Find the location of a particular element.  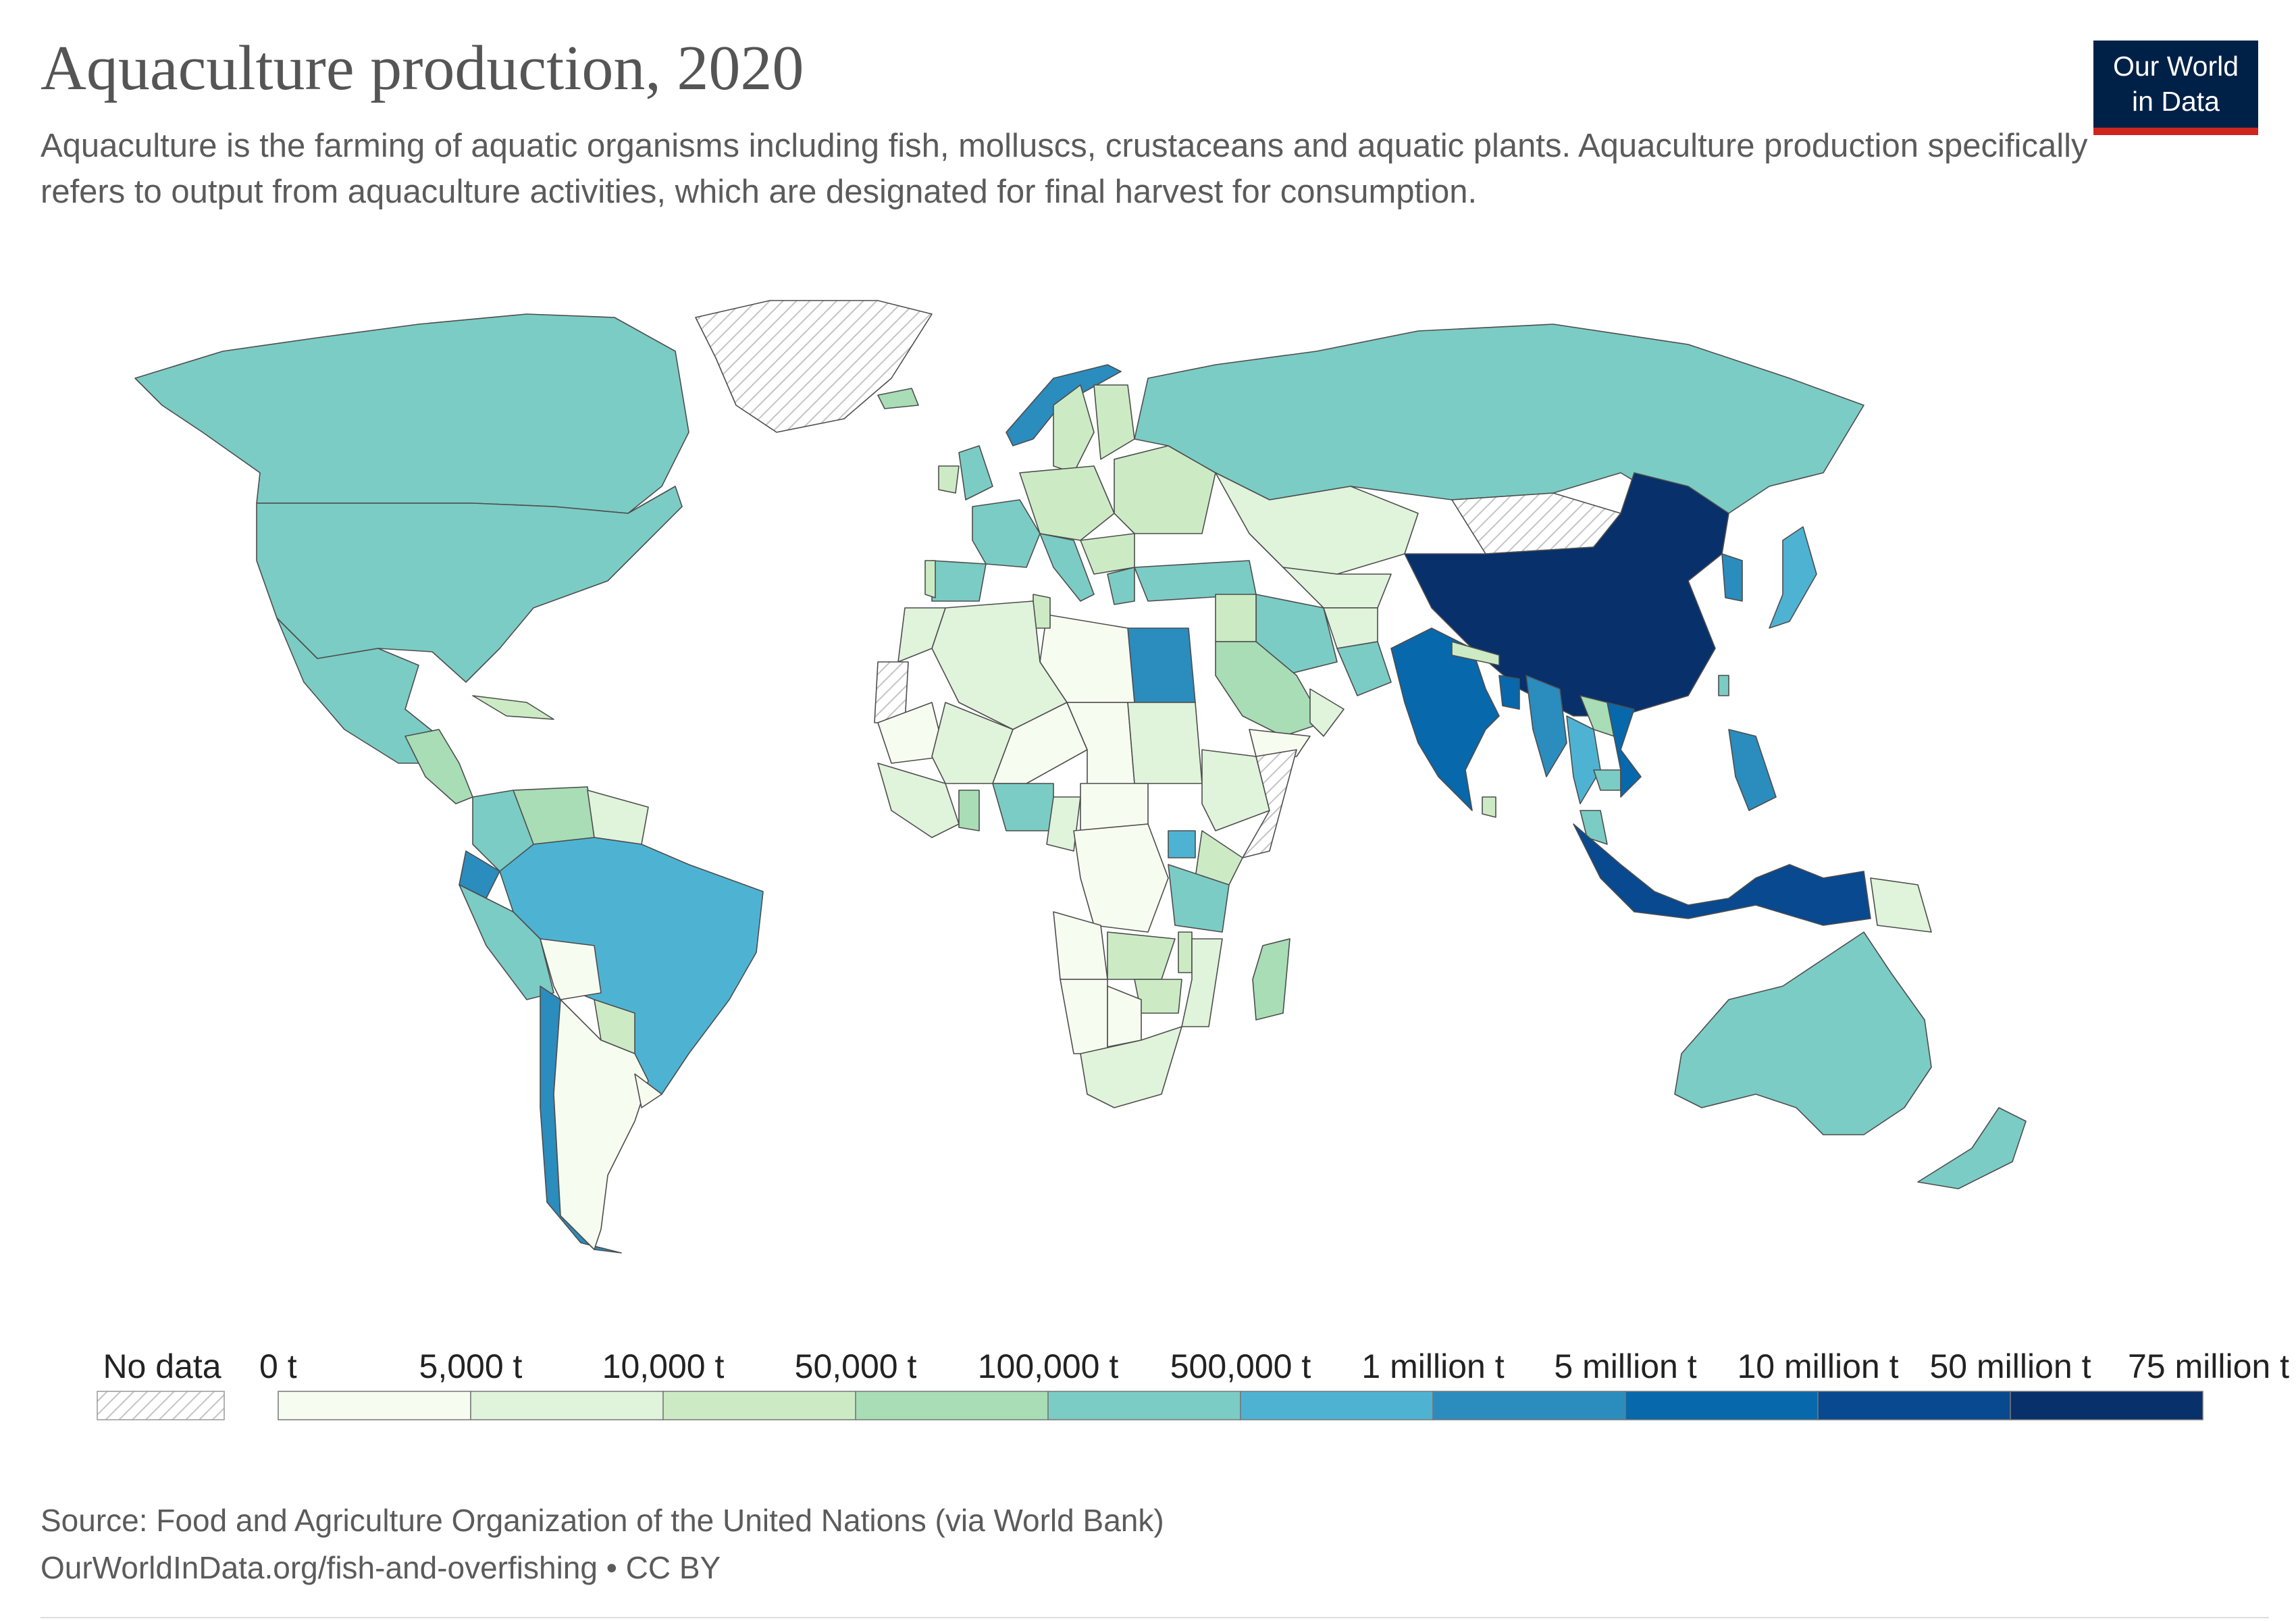

country-tanzania is located at coordinates (1199, 898).